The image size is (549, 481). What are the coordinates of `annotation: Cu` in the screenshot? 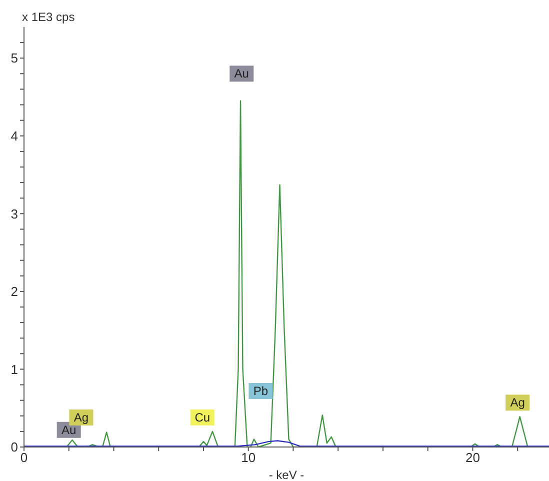 It's located at (202, 417).